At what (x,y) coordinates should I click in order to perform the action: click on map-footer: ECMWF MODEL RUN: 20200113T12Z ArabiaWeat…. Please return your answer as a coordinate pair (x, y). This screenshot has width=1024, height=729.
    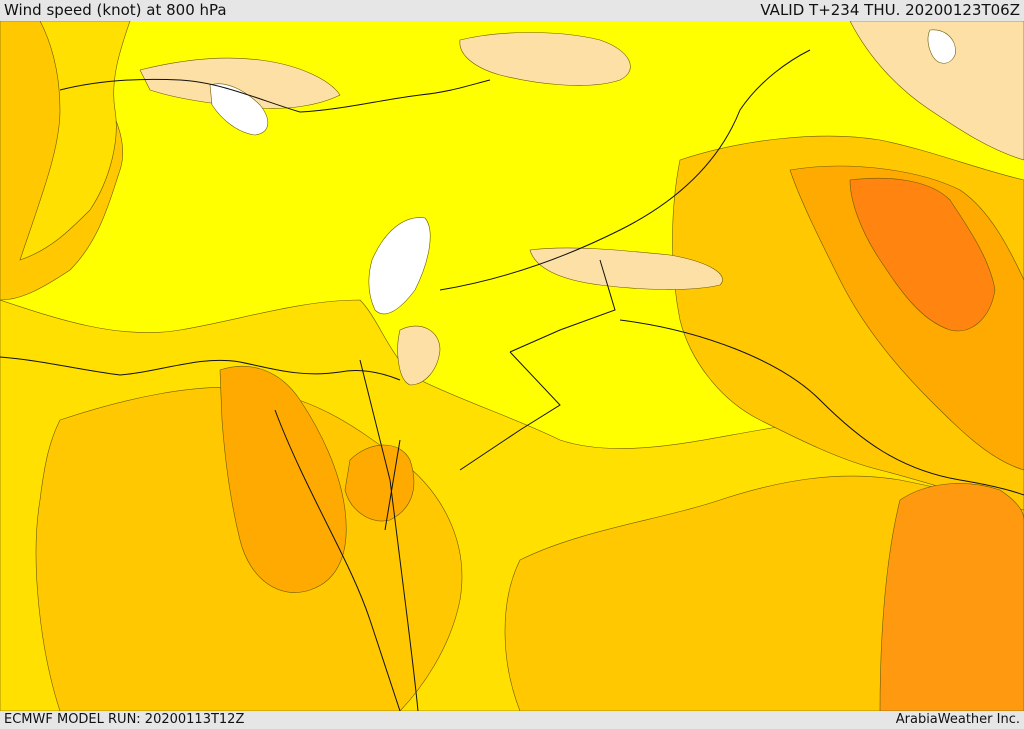
    Looking at the image, I should click on (512, 720).